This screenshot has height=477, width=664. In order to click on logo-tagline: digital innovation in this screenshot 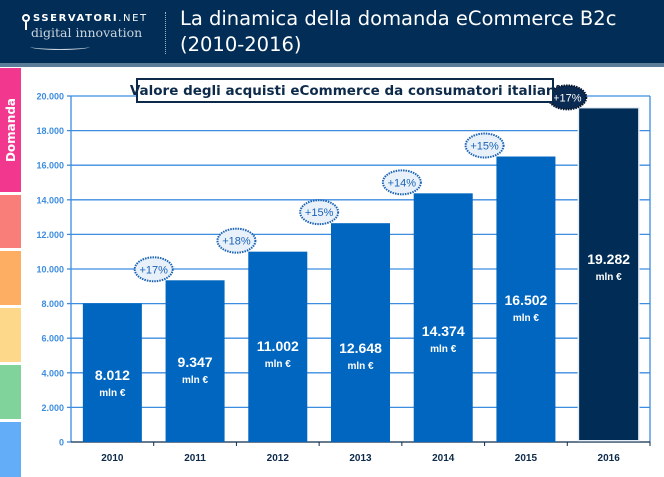, I will do `click(87, 32)`.